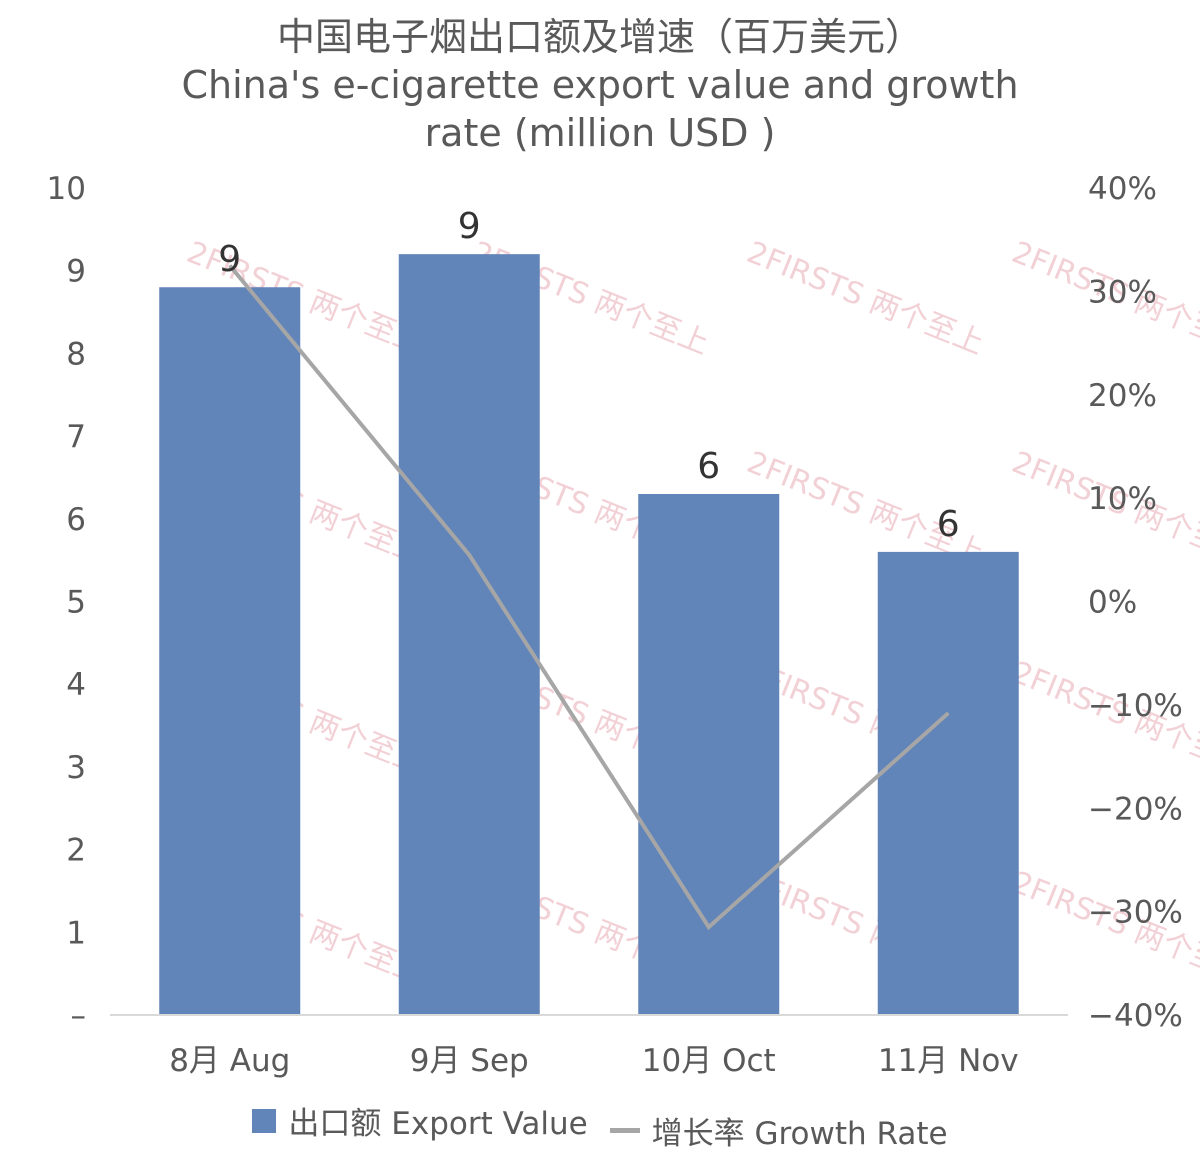 The width and height of the screenshot is (1200, 1165). Describe the element at coordinates (948, 1061) in the screenshot. I see `x-tick-label-3: 11月 Nov` at that location.